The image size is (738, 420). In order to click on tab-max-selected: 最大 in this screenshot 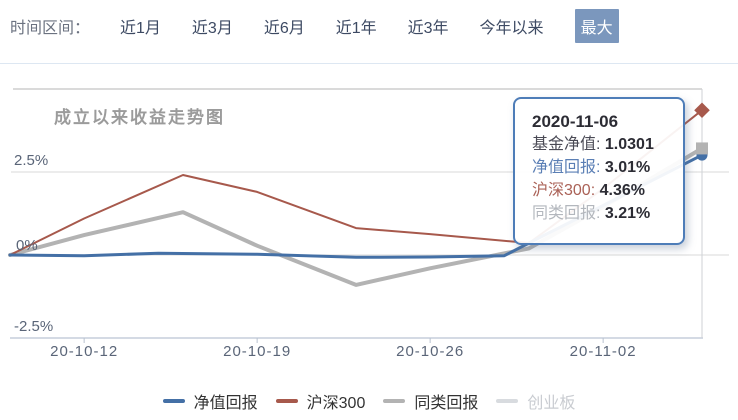, I will do `click(596, 26)`.